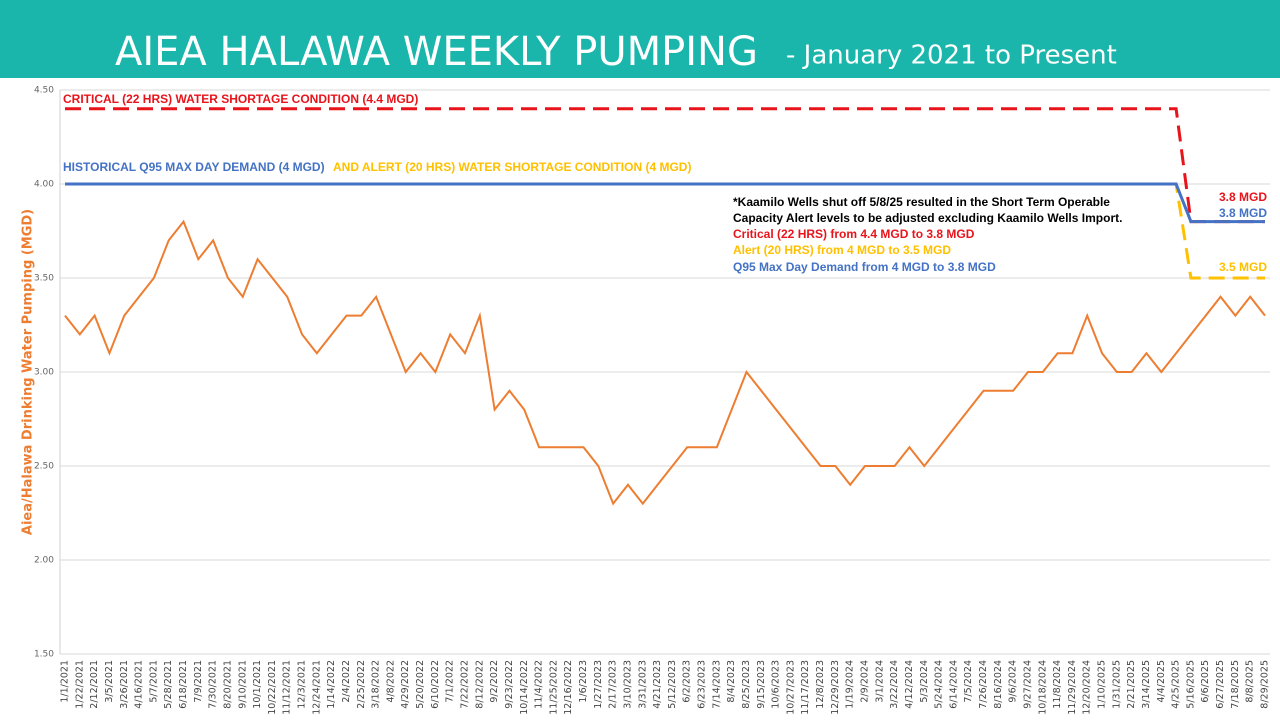 This screenshot has width=1280, height=724. What do you see at coordinates (494, 681) in the screenshot?
I see `x-tick-label: 9/2/2022` at bounding box center [494, 681].